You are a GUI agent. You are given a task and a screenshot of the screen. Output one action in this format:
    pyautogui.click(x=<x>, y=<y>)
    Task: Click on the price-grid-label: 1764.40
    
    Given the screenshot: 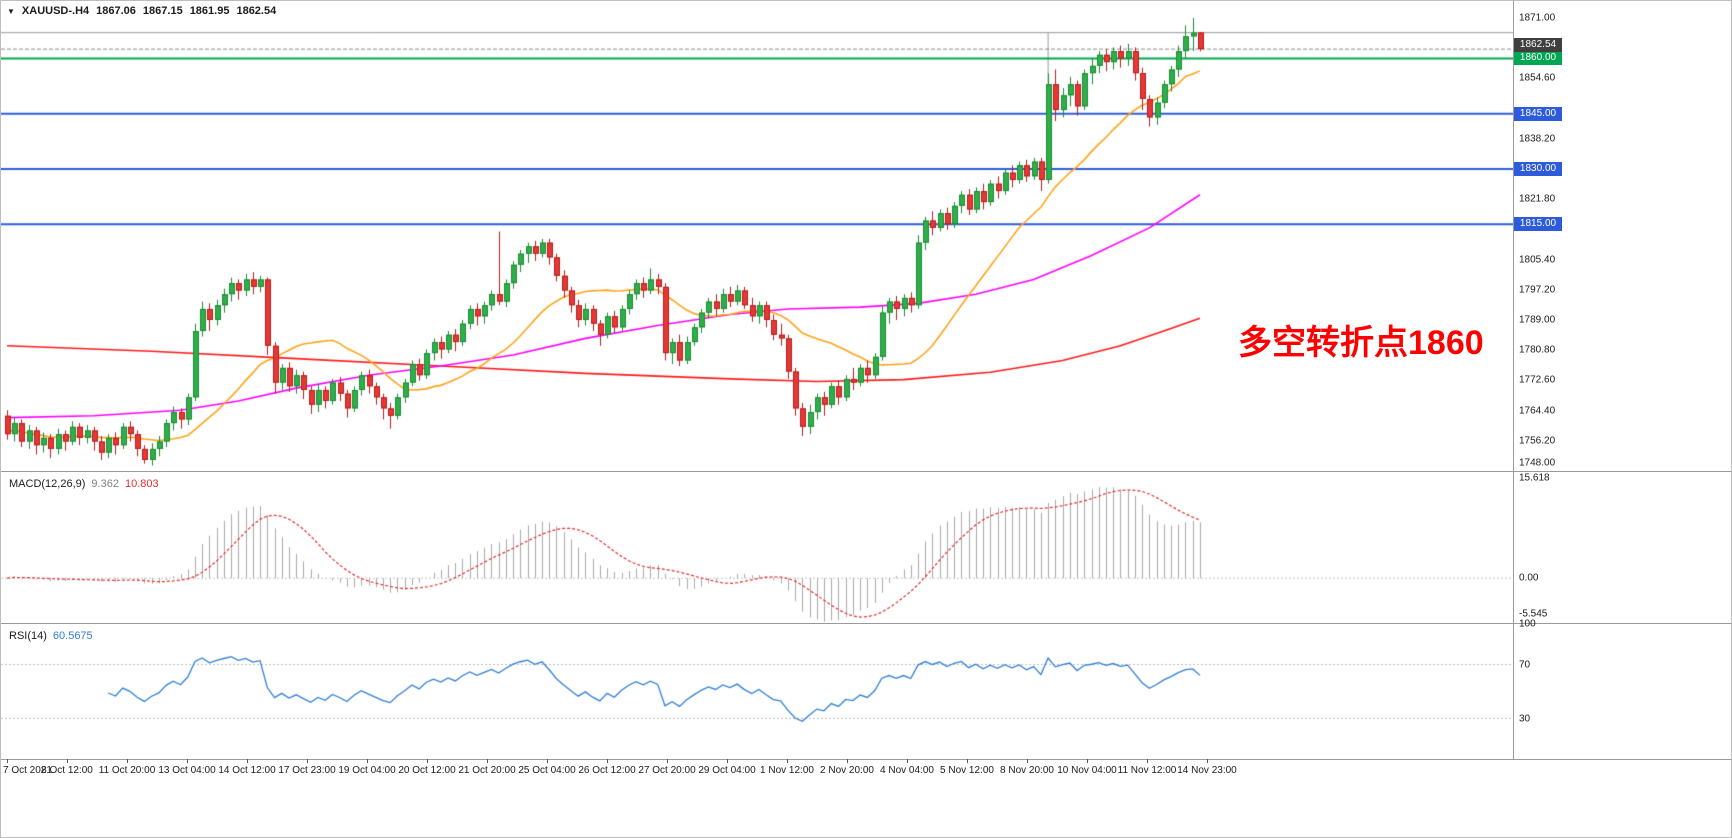 What is the action you would take?
    pyautogui.click(x=1537, y=411)
    